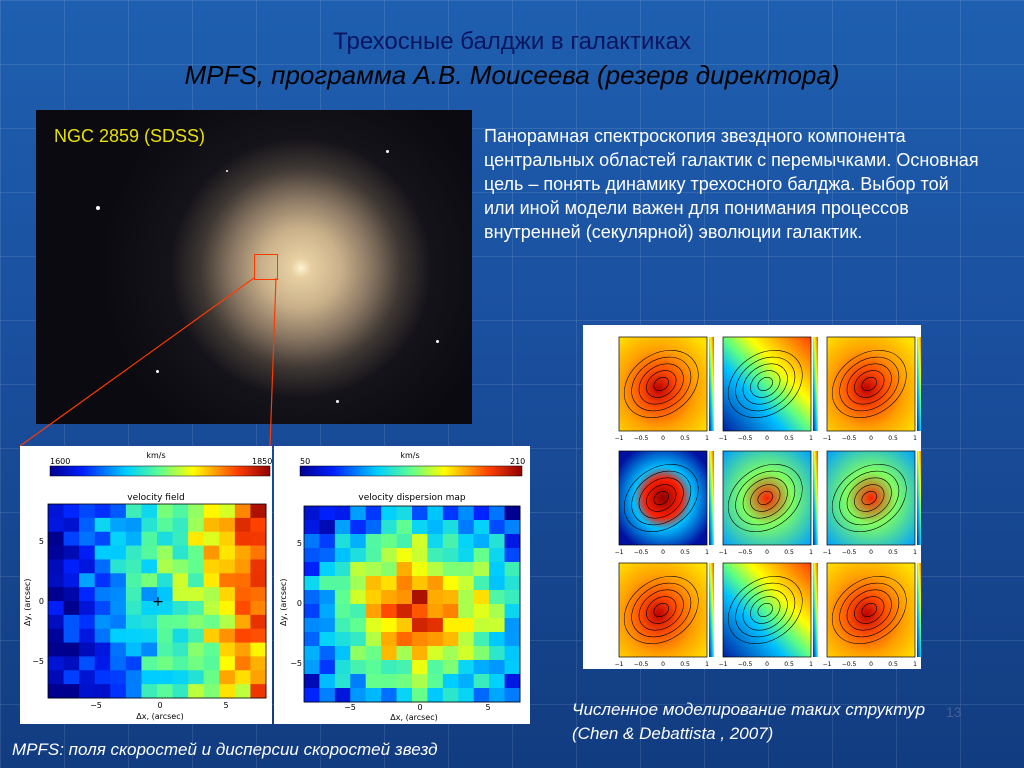  What do you see at coordinates (411, 498) in the screenshot?
I see `map-title: velocity dispersion map` at bounding box center [411, 498].